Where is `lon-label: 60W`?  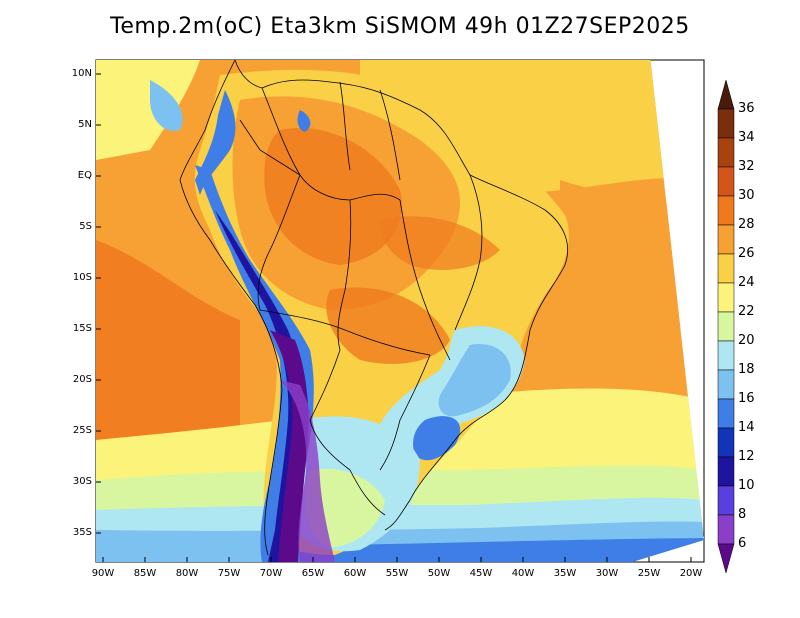
lon-label: 60W is located at coordinates (355, 573).